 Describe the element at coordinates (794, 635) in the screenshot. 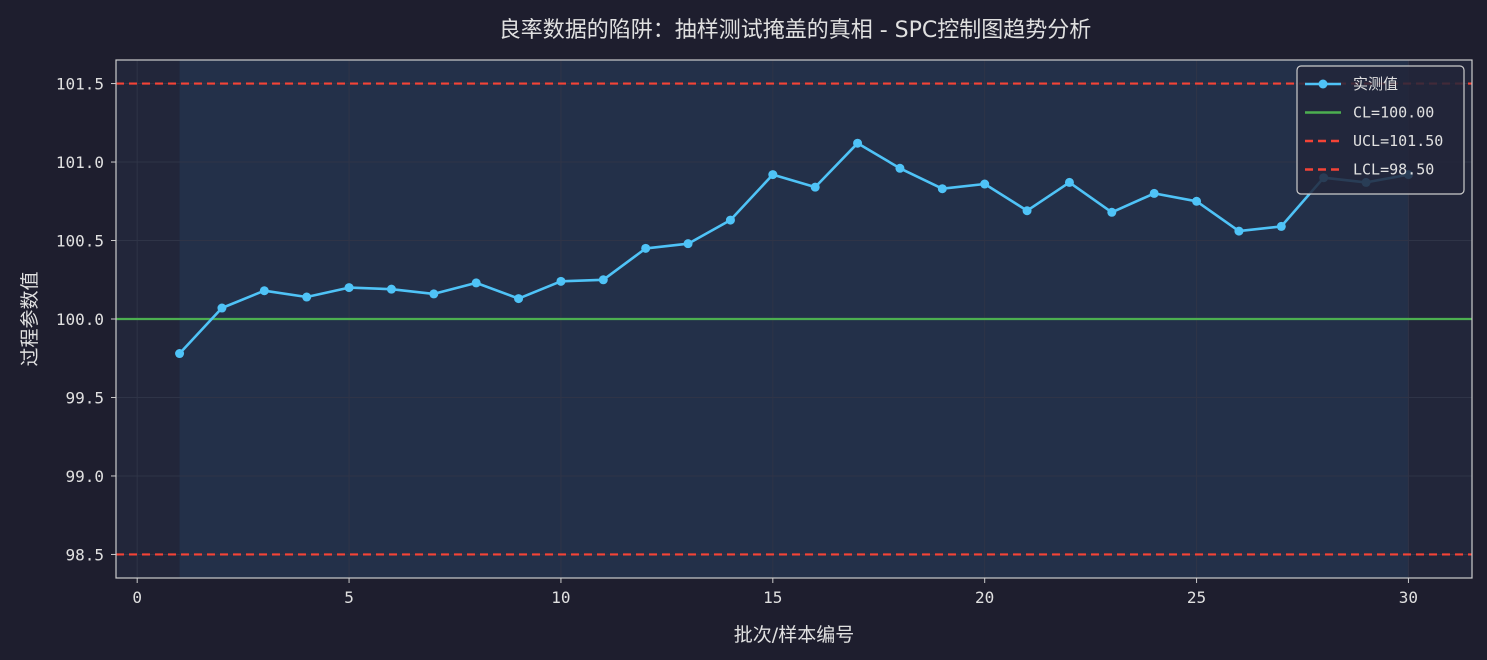

I see `x-axis-title: 批次/样本编号` at that location.